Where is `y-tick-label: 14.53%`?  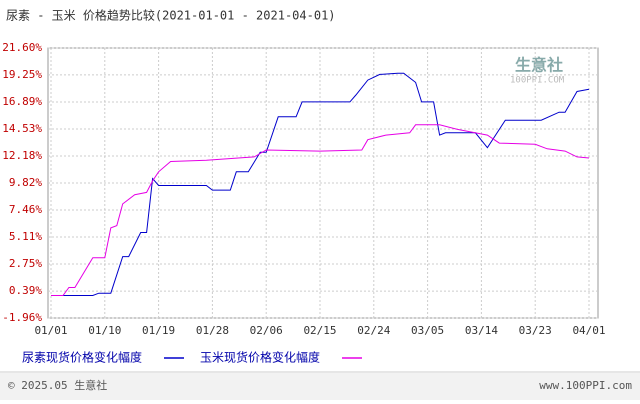
y-tick-label: 14.53% is located at coordinates (22, 128).